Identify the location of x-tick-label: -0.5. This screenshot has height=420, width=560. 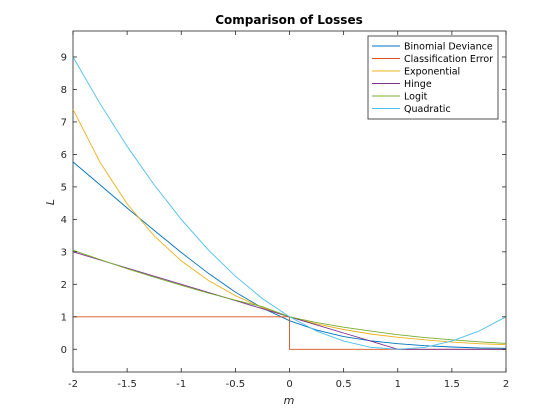
(236, 384).